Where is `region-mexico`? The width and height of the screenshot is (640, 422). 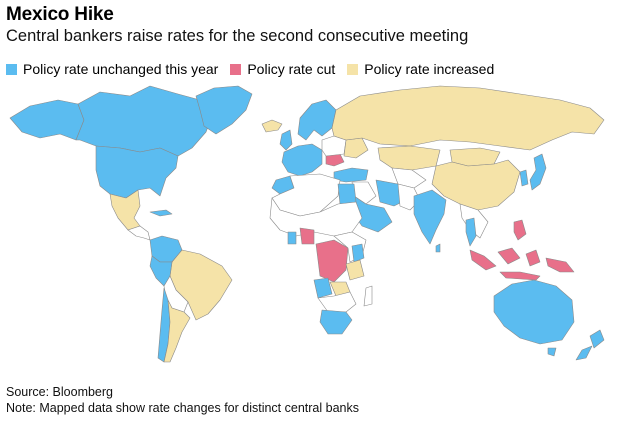 region-mexico is located at coordinates (125, 210).